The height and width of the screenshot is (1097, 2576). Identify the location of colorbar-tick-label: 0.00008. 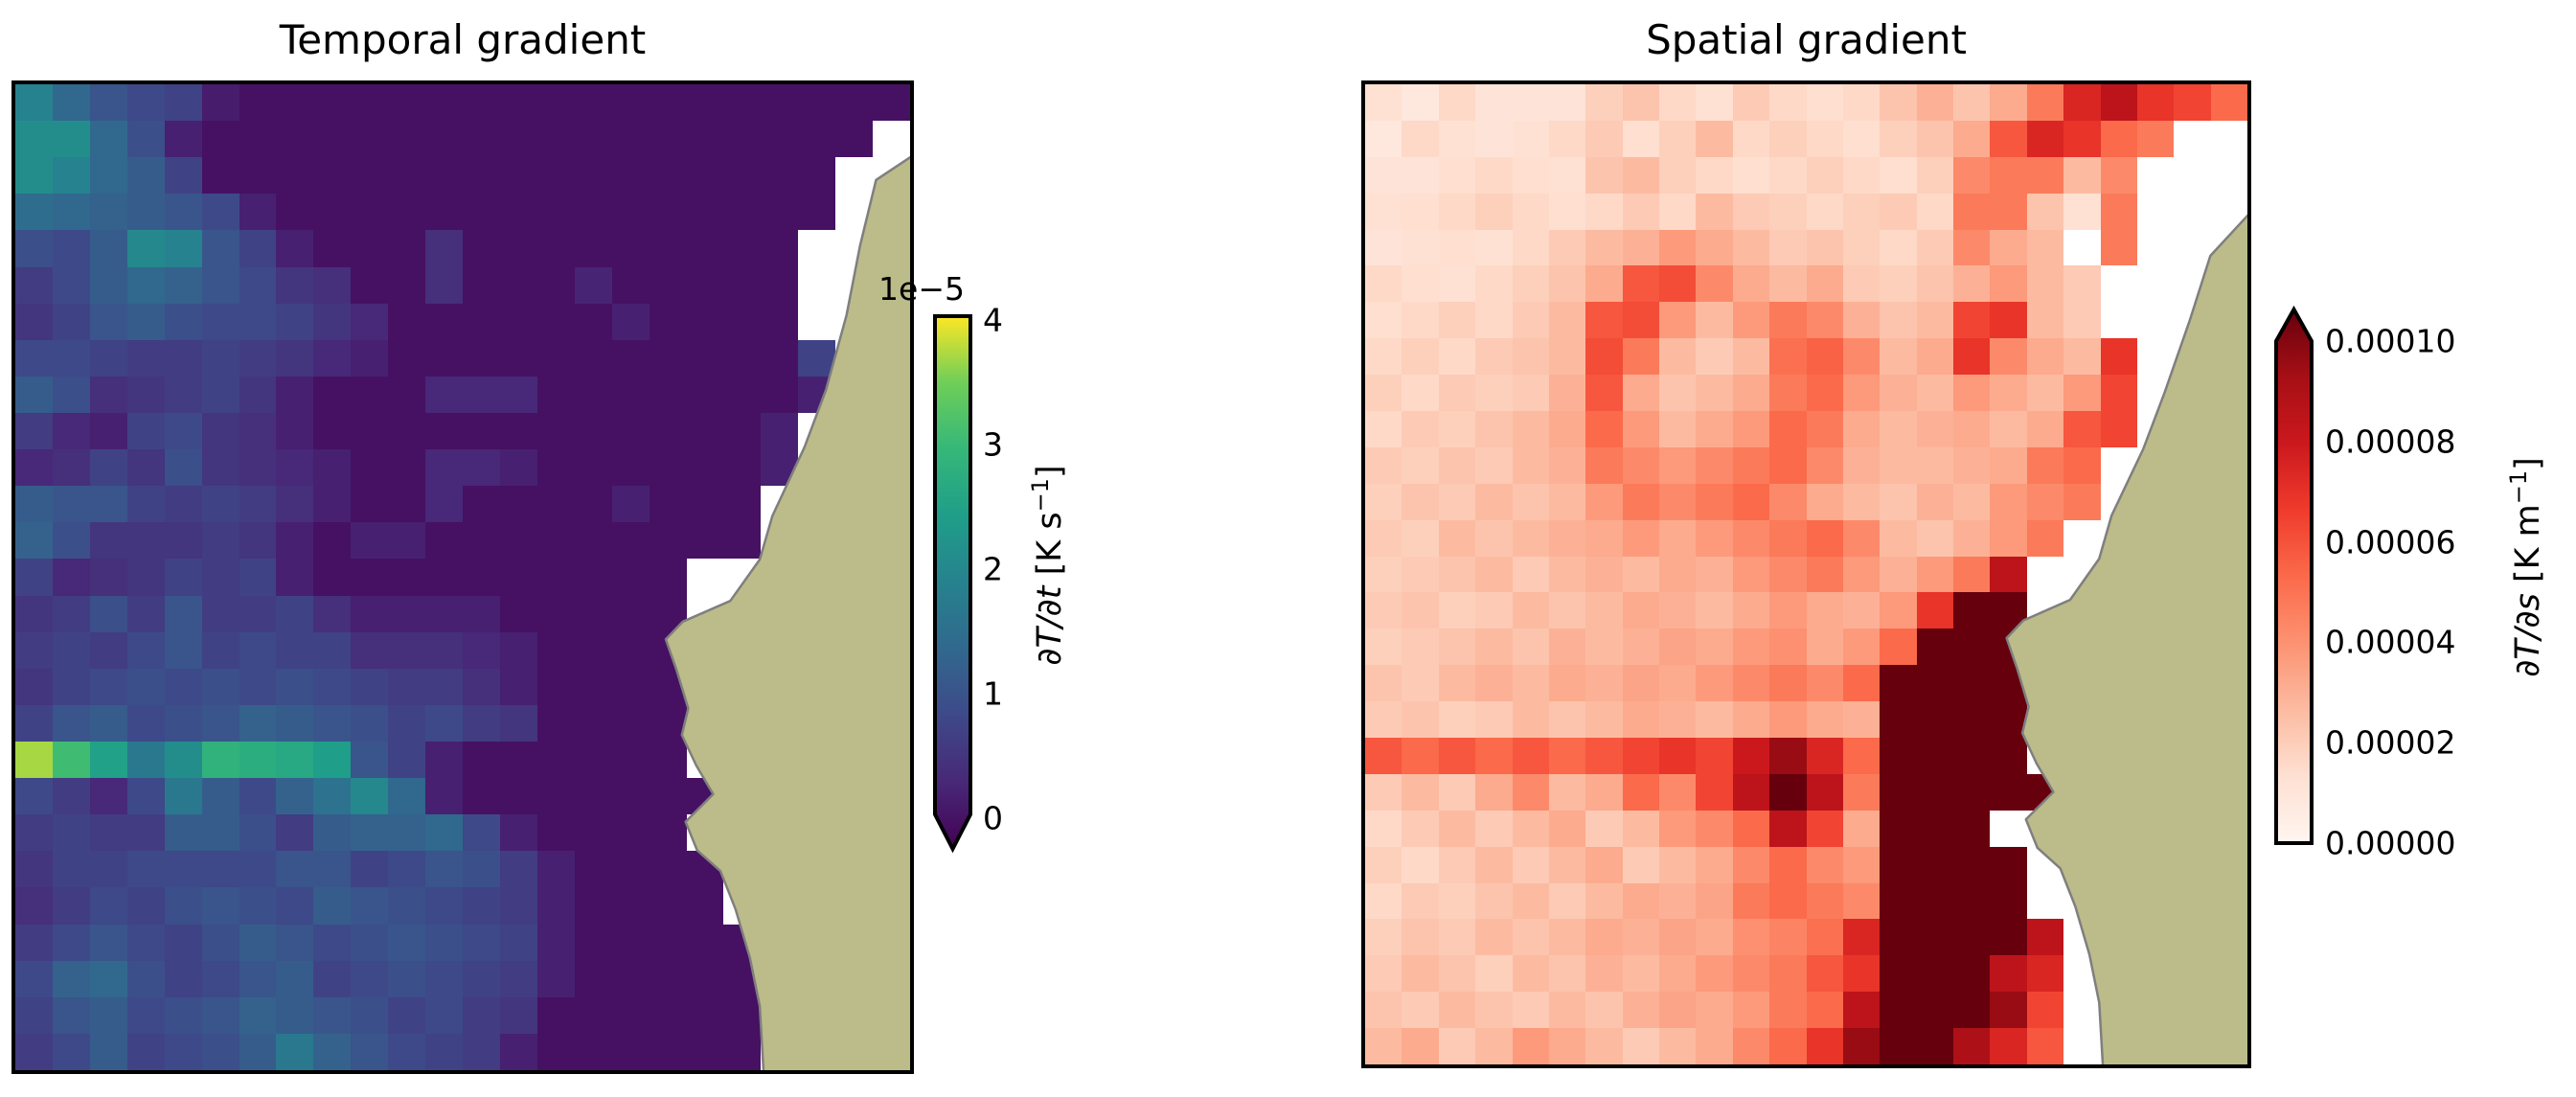
(2390, 442).